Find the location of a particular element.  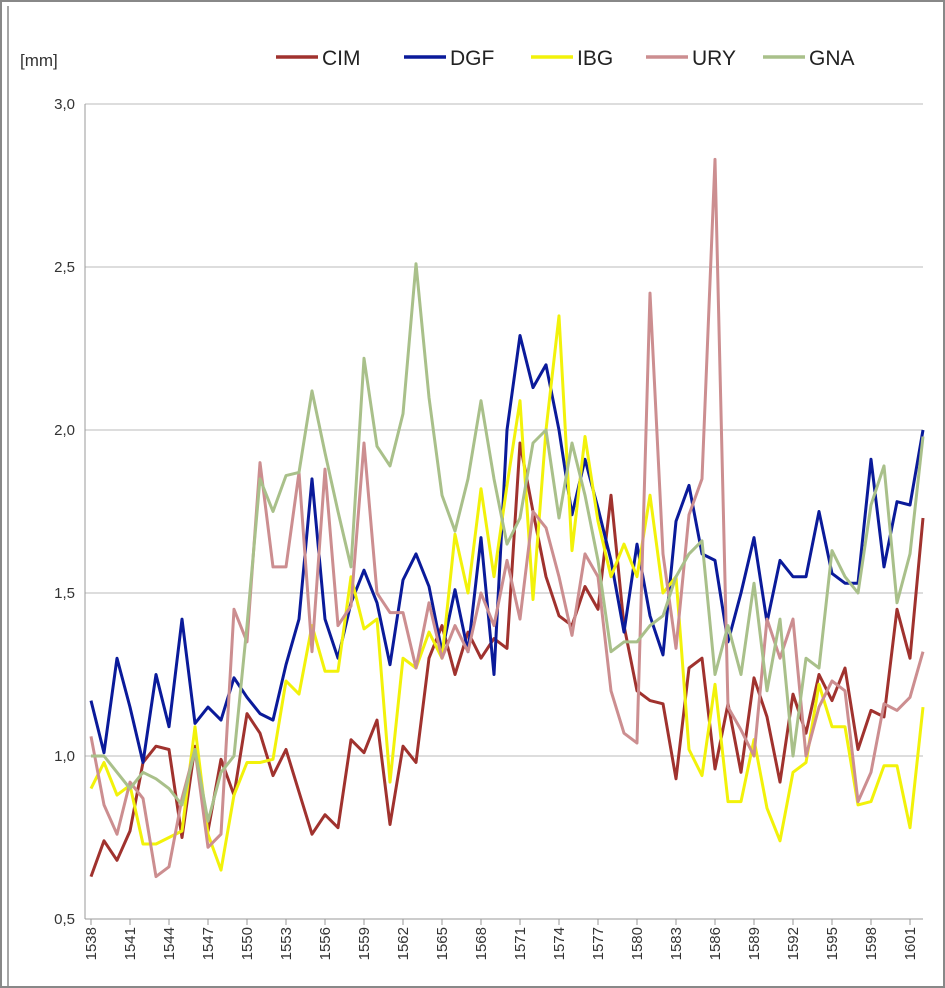

legend-label: IBG is located at coordinates (595, 58).